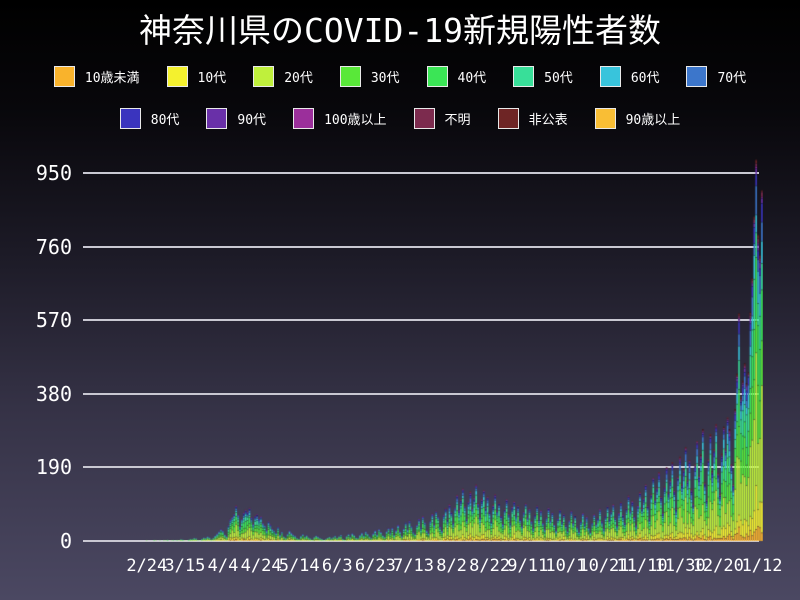  Describe the element at coordinates (442, 118) in the screenshot. I see `legend-item: 不明` at that location.